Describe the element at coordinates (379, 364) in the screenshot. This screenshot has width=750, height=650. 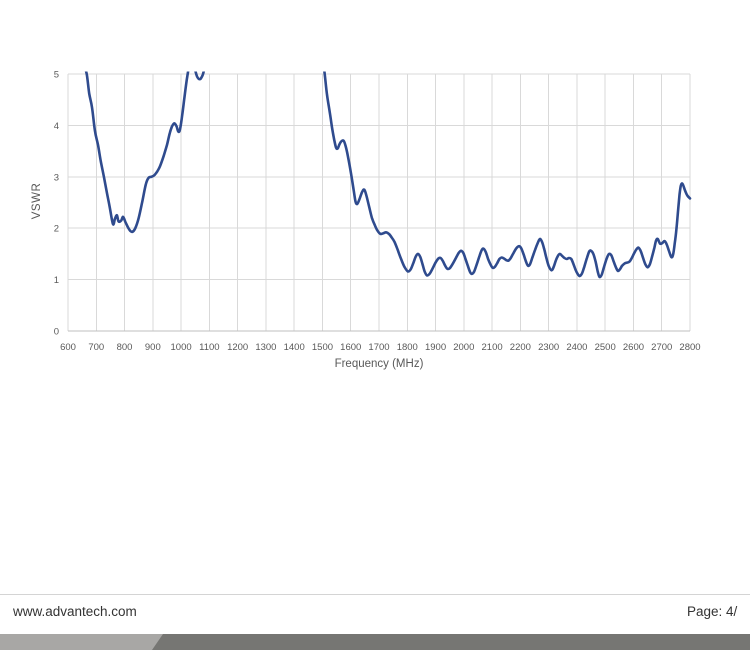
I see `x-axis-title: Frequency (MHz)` at that location.